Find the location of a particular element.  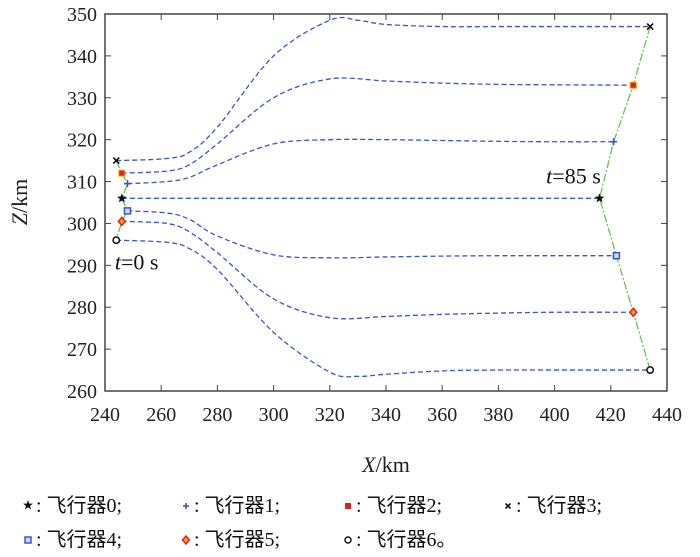

y-tick-label: 320 is located at coordinates (82, 141).